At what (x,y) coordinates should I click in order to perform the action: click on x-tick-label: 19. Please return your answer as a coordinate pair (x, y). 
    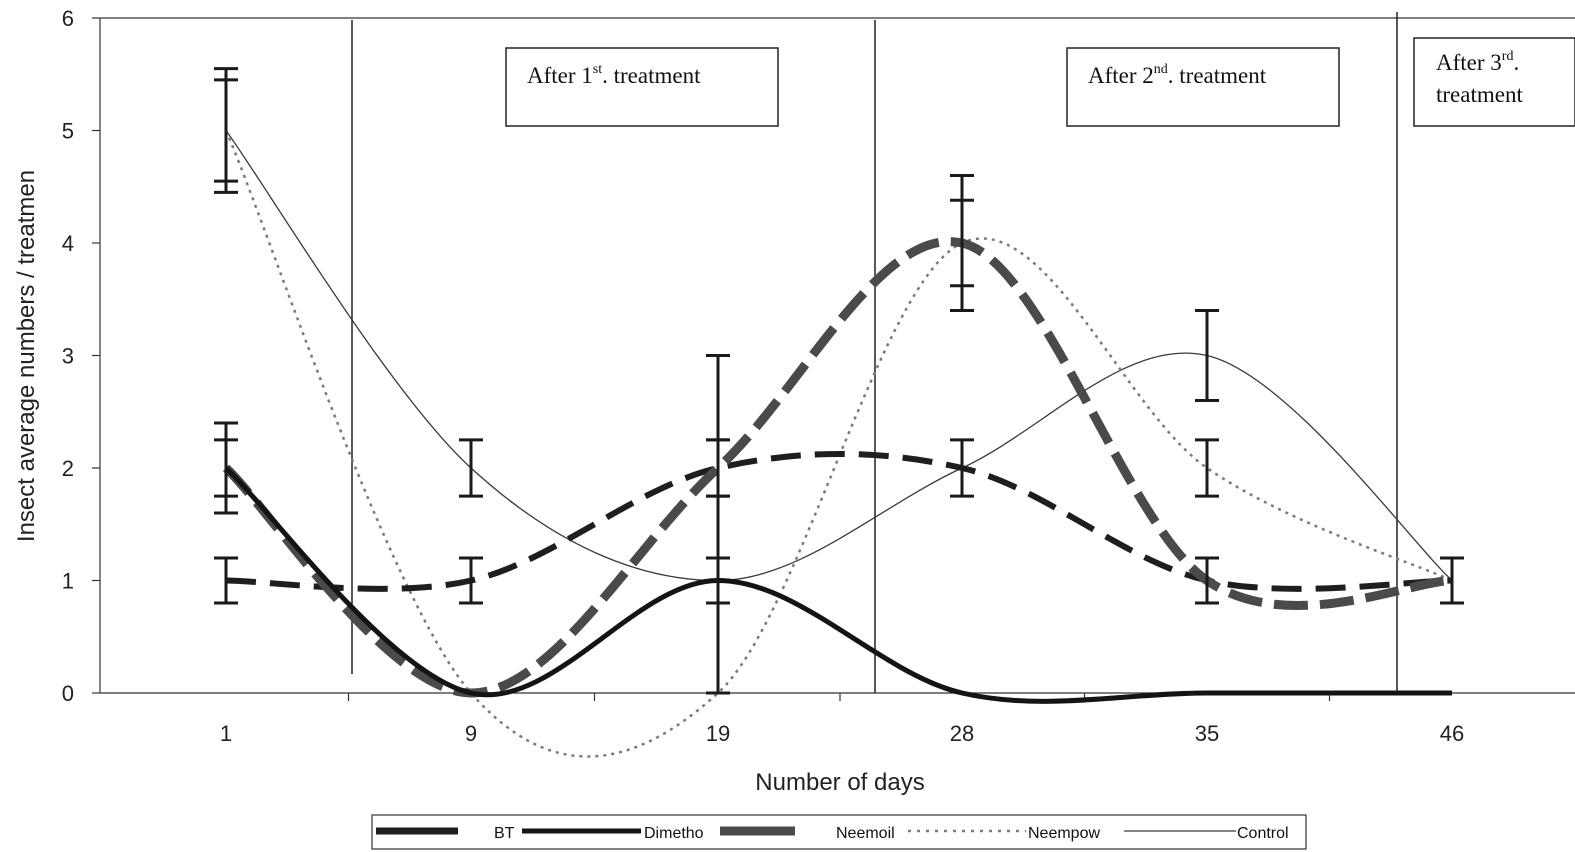
    Looking at the image, I should click on (718, 733).